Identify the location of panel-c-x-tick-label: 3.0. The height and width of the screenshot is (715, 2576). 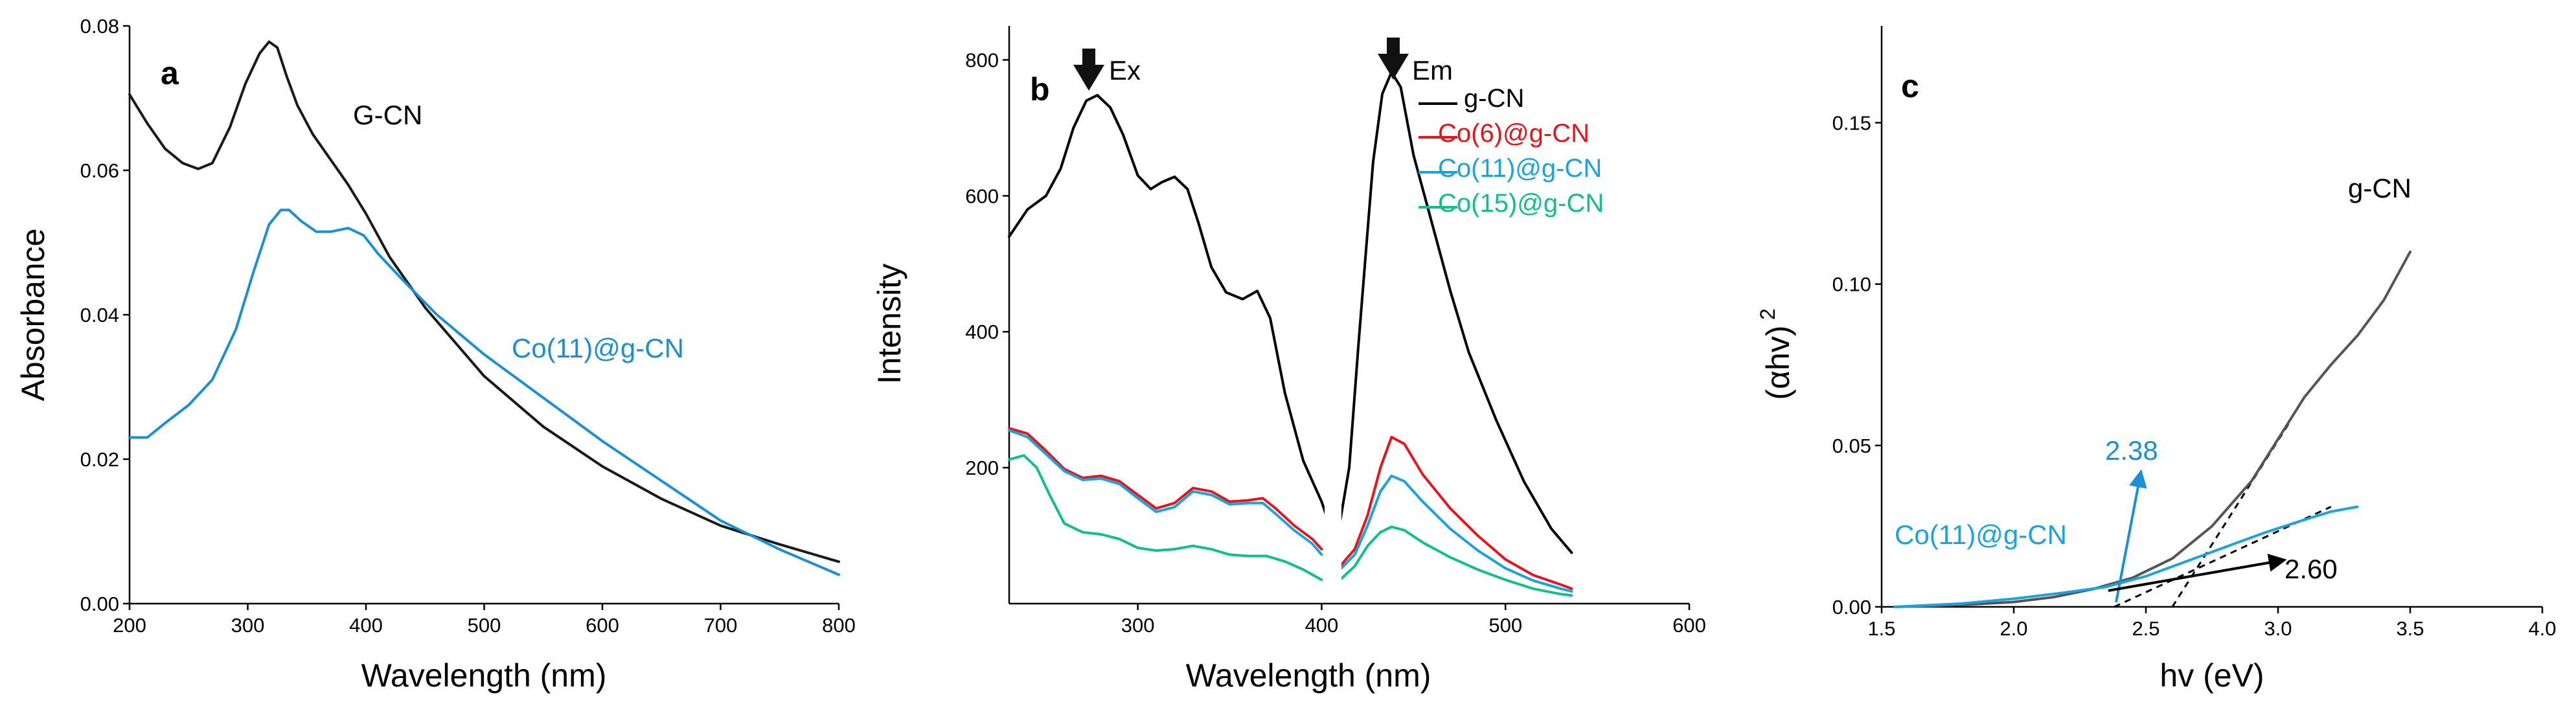
(2278, 629).